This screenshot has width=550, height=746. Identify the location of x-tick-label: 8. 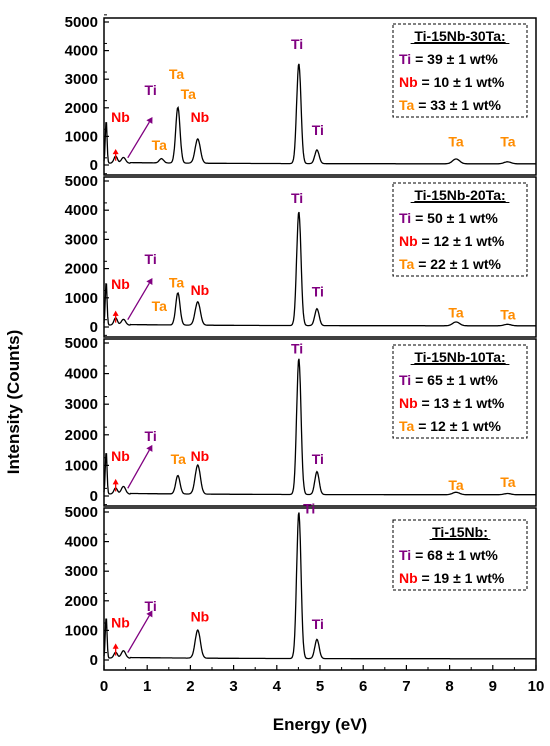
(449, 686).